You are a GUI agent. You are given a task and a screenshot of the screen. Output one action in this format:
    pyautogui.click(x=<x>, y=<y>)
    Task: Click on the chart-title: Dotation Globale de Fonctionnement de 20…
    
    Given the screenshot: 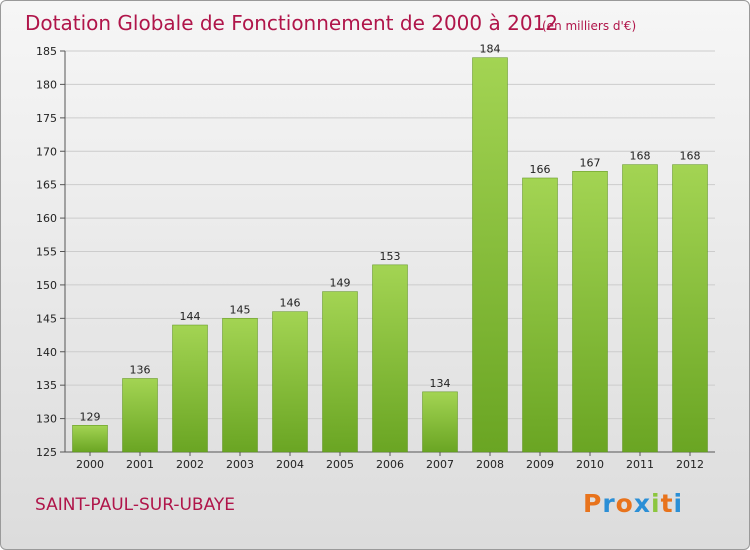 What is the action you would take?
    pyautogui.click(x=291, y=23)
    